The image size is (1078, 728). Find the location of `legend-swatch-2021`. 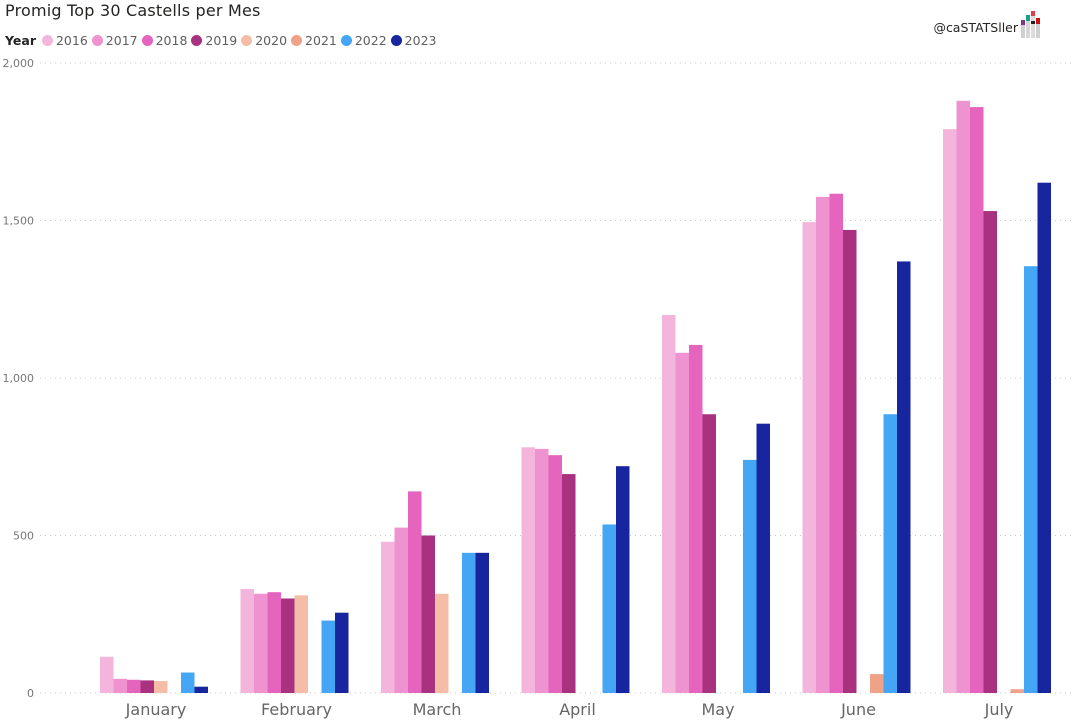

legend-swatch-2021 is located at coordinates (297, 40).